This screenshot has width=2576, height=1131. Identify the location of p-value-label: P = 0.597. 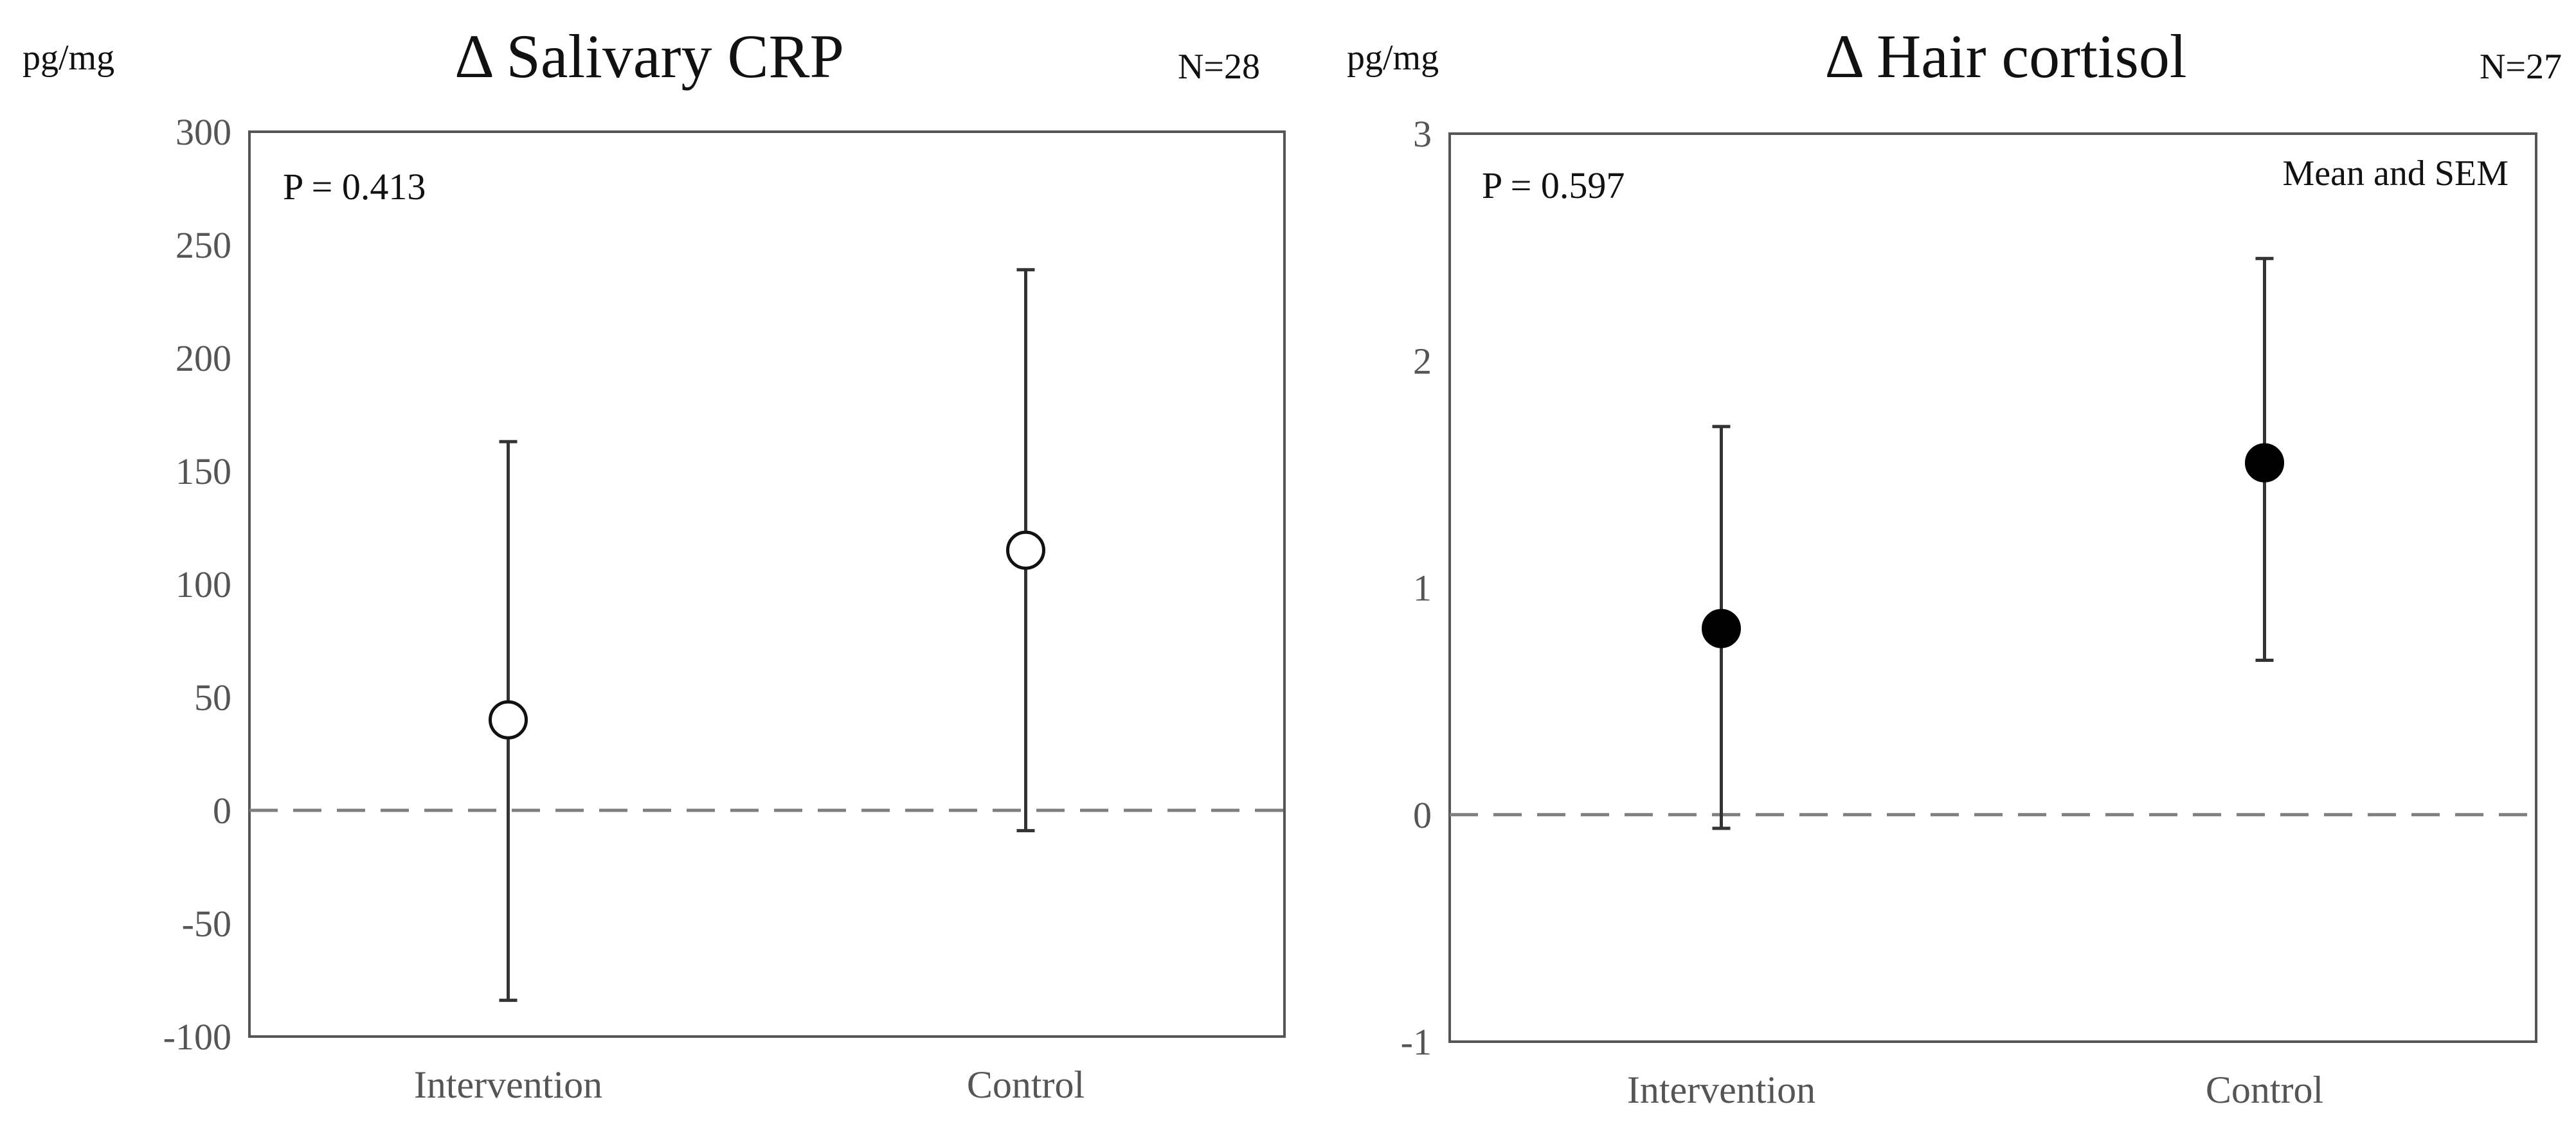
(1553, 185).